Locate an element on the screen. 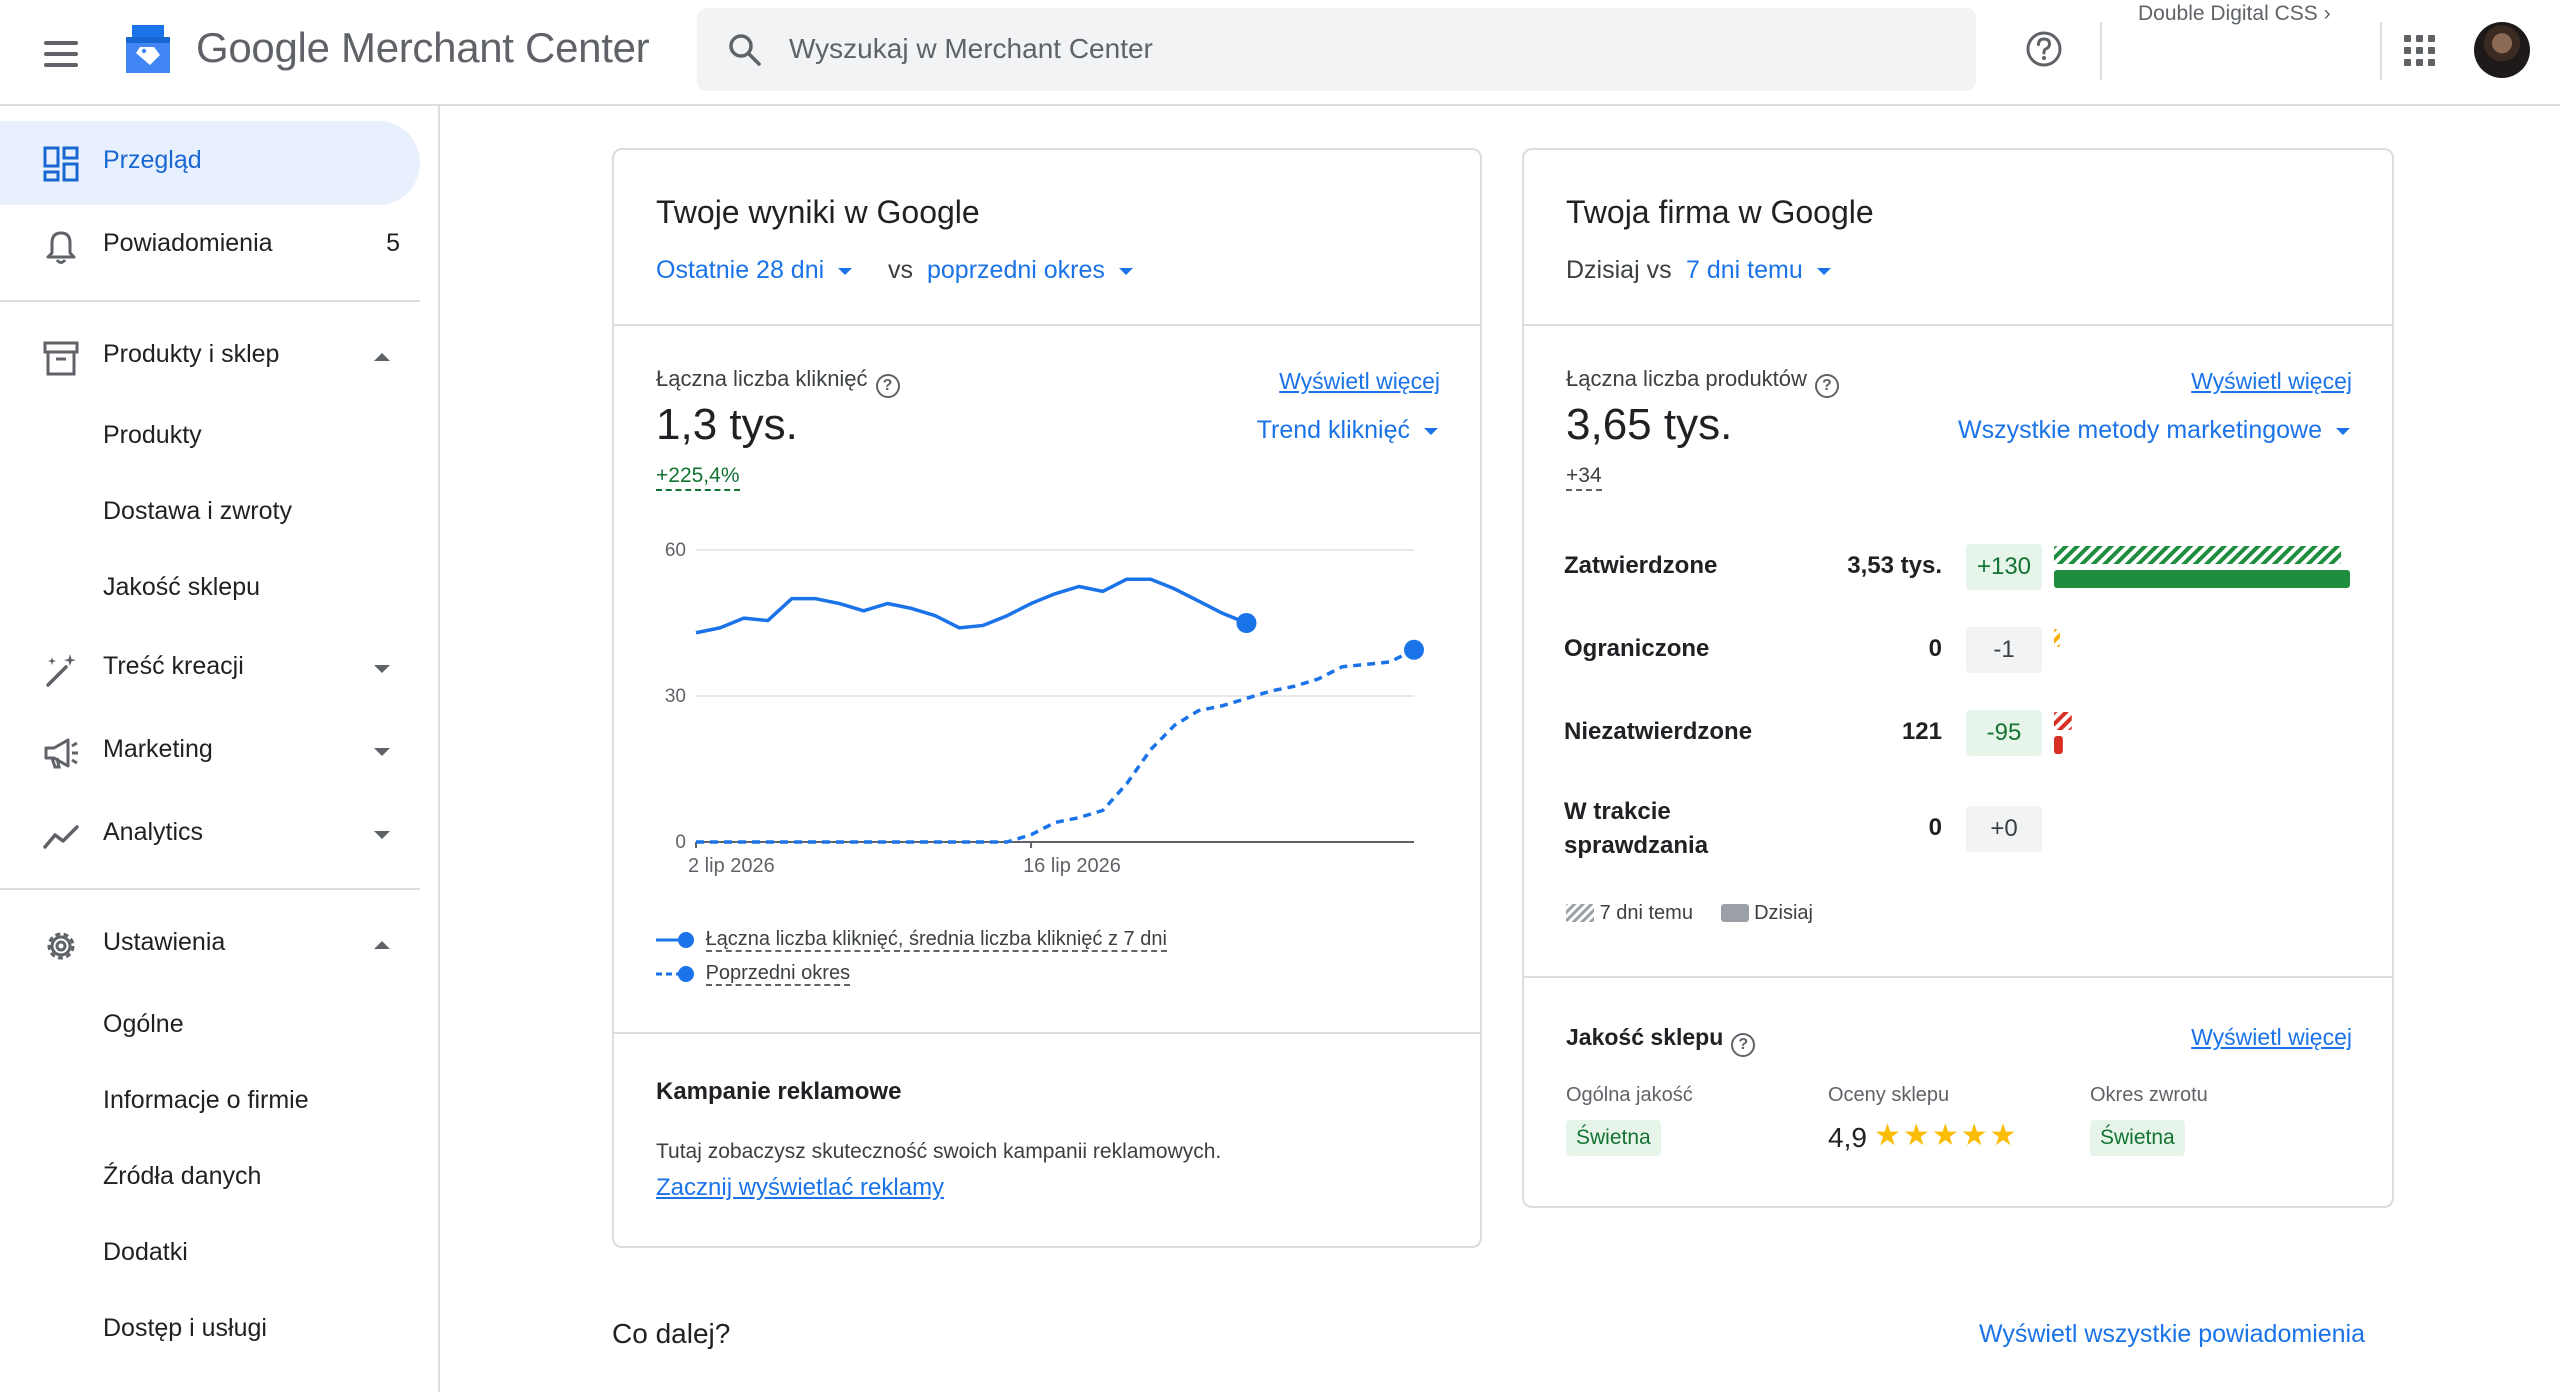 This screenshot has width=2560, height=1392. legend-prev-period: 7 dni temu Dzisiaj is located at coordinates (1689, 913).